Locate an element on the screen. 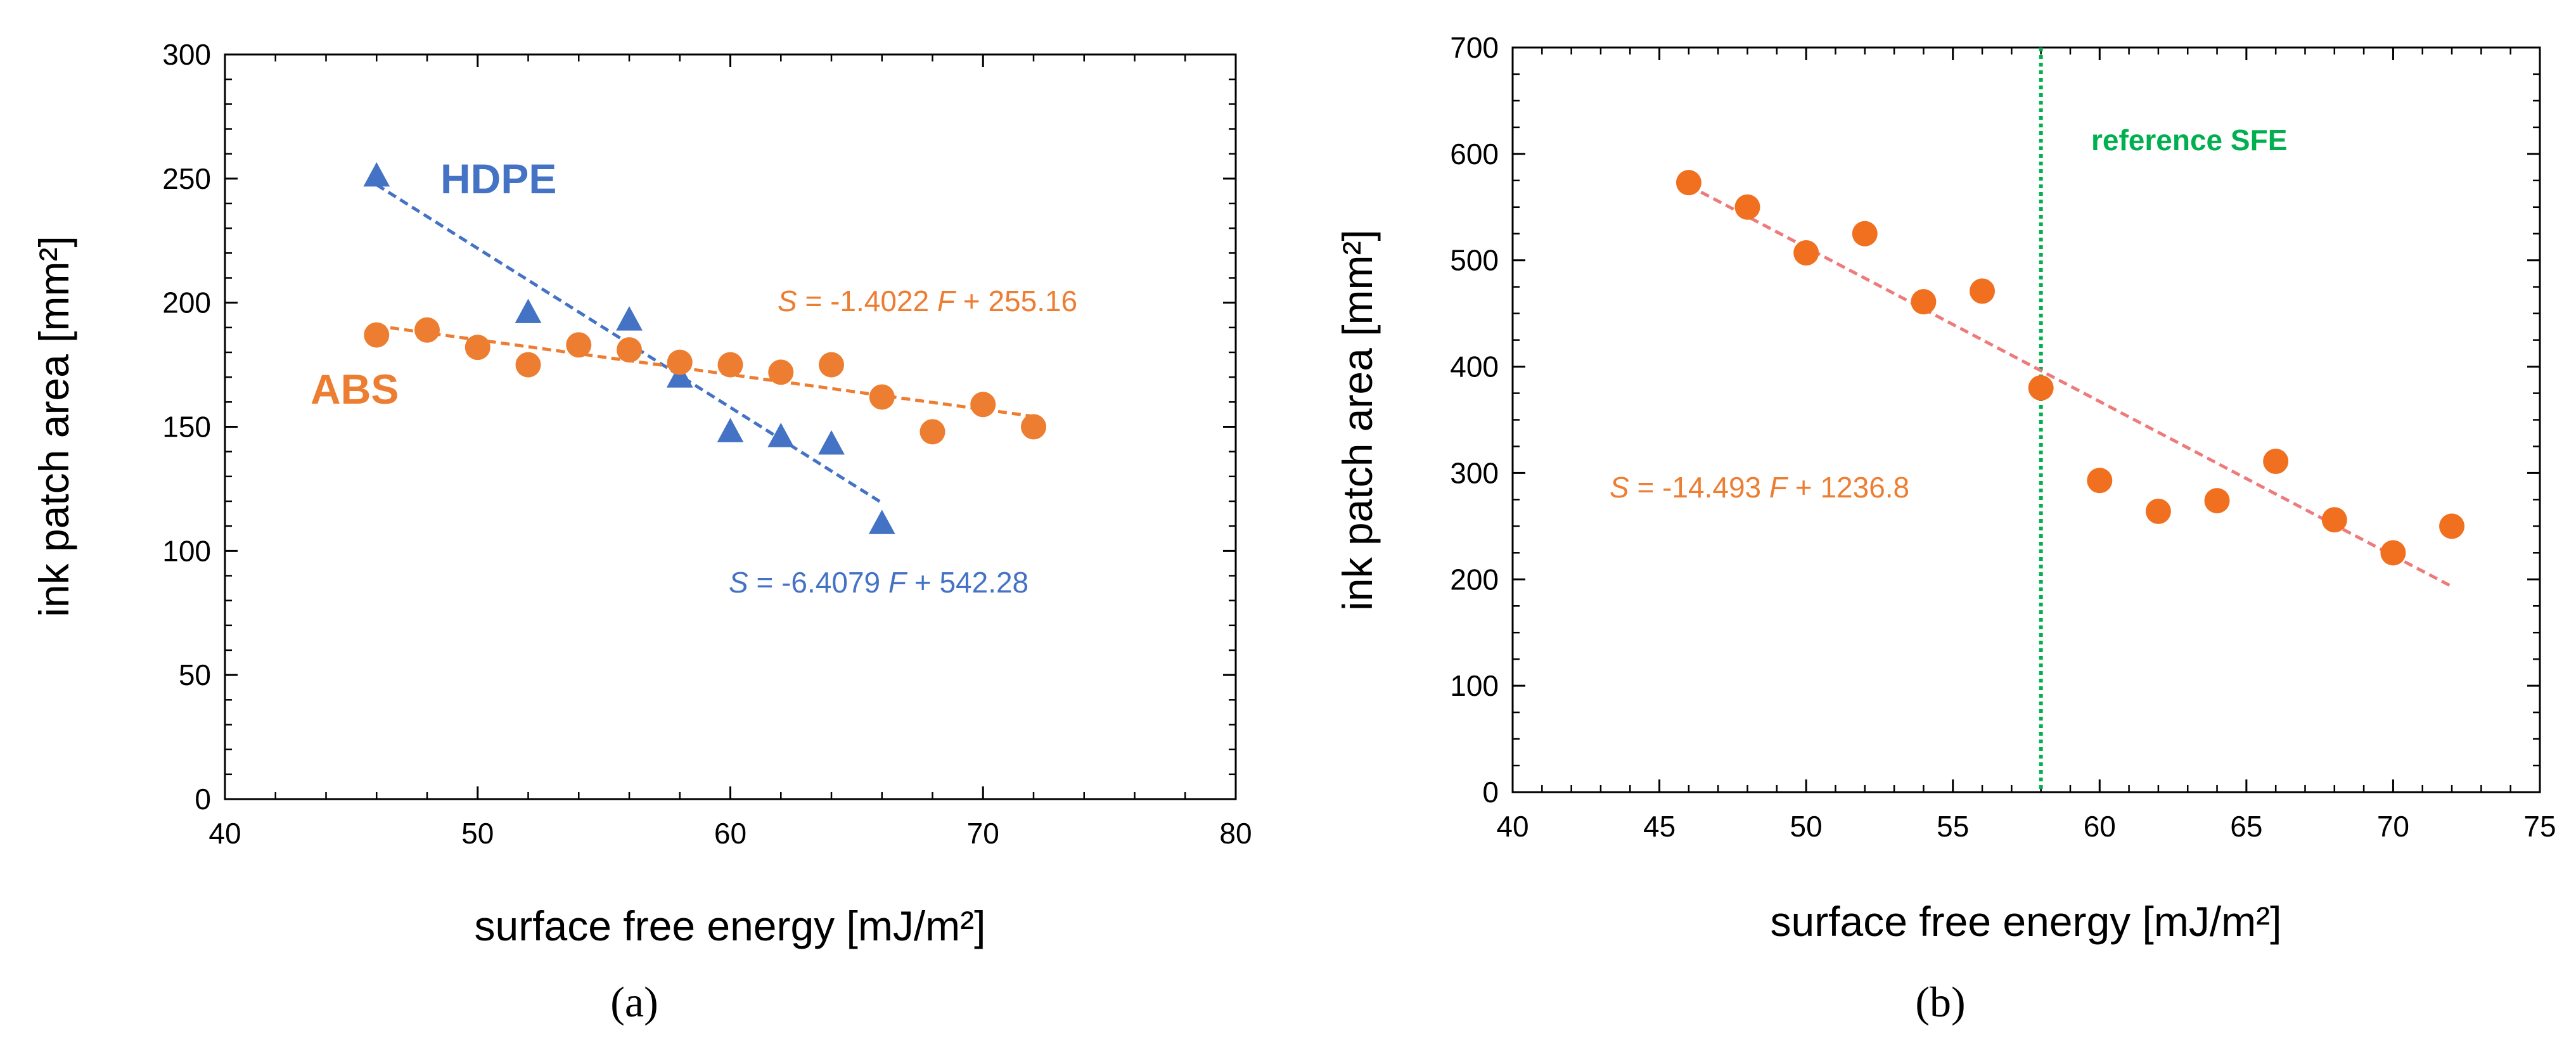 This screenshot has width=2576, height=1038. y-axis-title-a: ink patch area [mm²] is located at coordinates (53, 426).